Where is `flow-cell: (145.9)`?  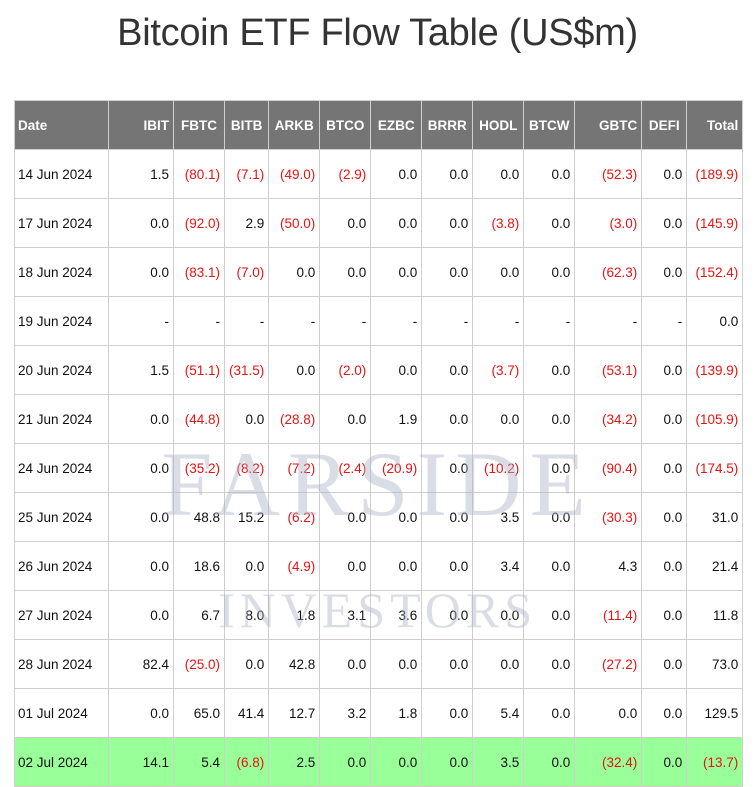
flow-cell: (145.9) is located at coordinates (715, 223).